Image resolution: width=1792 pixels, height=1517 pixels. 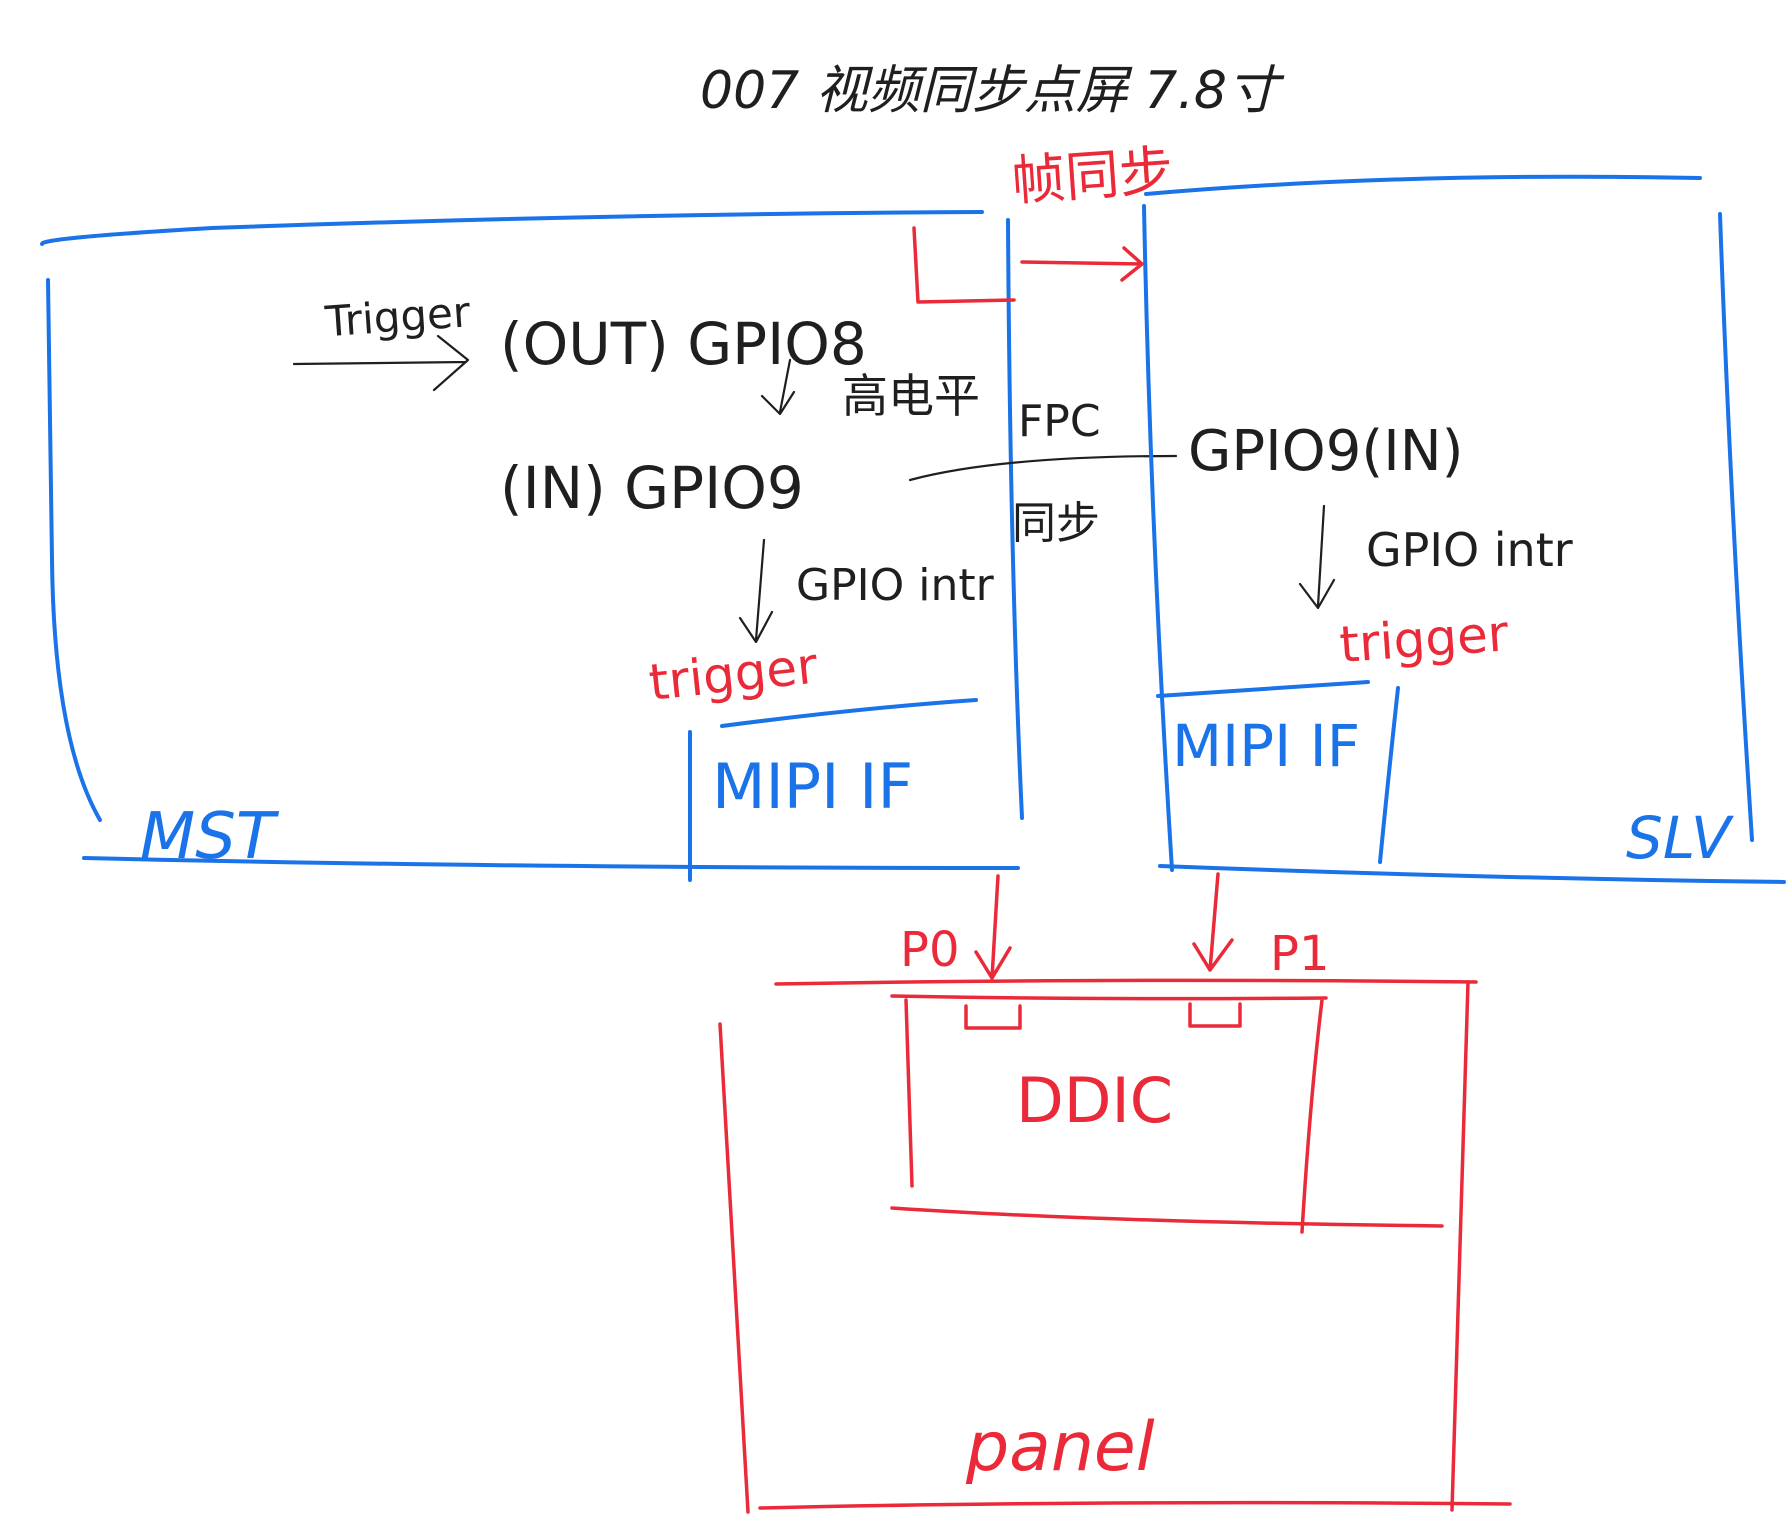 I want to click on diagram-title: 007 视频同步点屏 7.8寸, so click(x=992, y=91).